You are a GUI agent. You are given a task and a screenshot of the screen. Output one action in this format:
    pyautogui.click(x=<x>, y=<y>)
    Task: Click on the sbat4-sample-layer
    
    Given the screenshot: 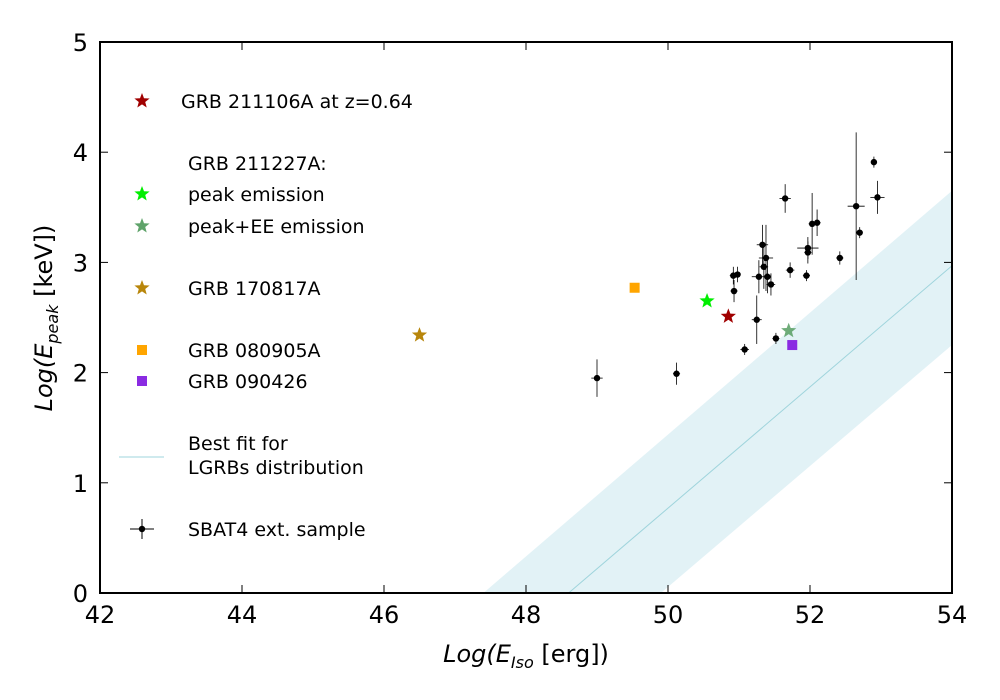 What is the action you would take?
    pyautogui.click(x=738, y=264)
    